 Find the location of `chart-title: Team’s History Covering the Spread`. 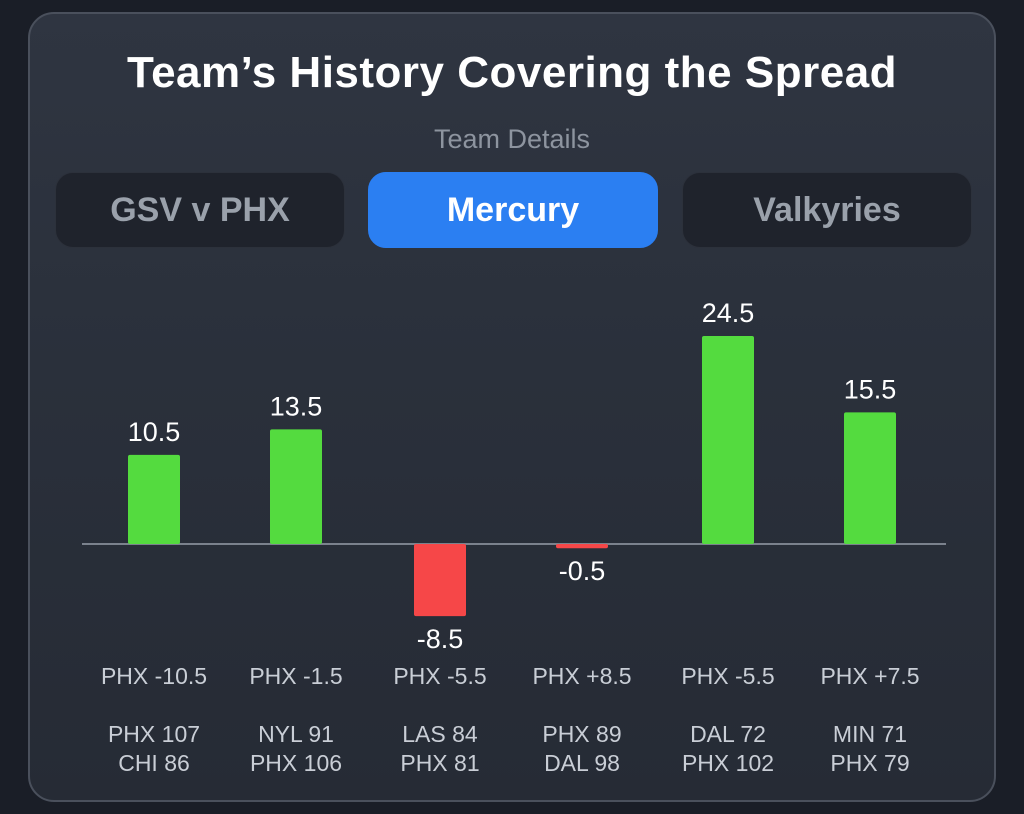

chart-title: Team’s History Covering the Spread is located at coordinates (512, 72).